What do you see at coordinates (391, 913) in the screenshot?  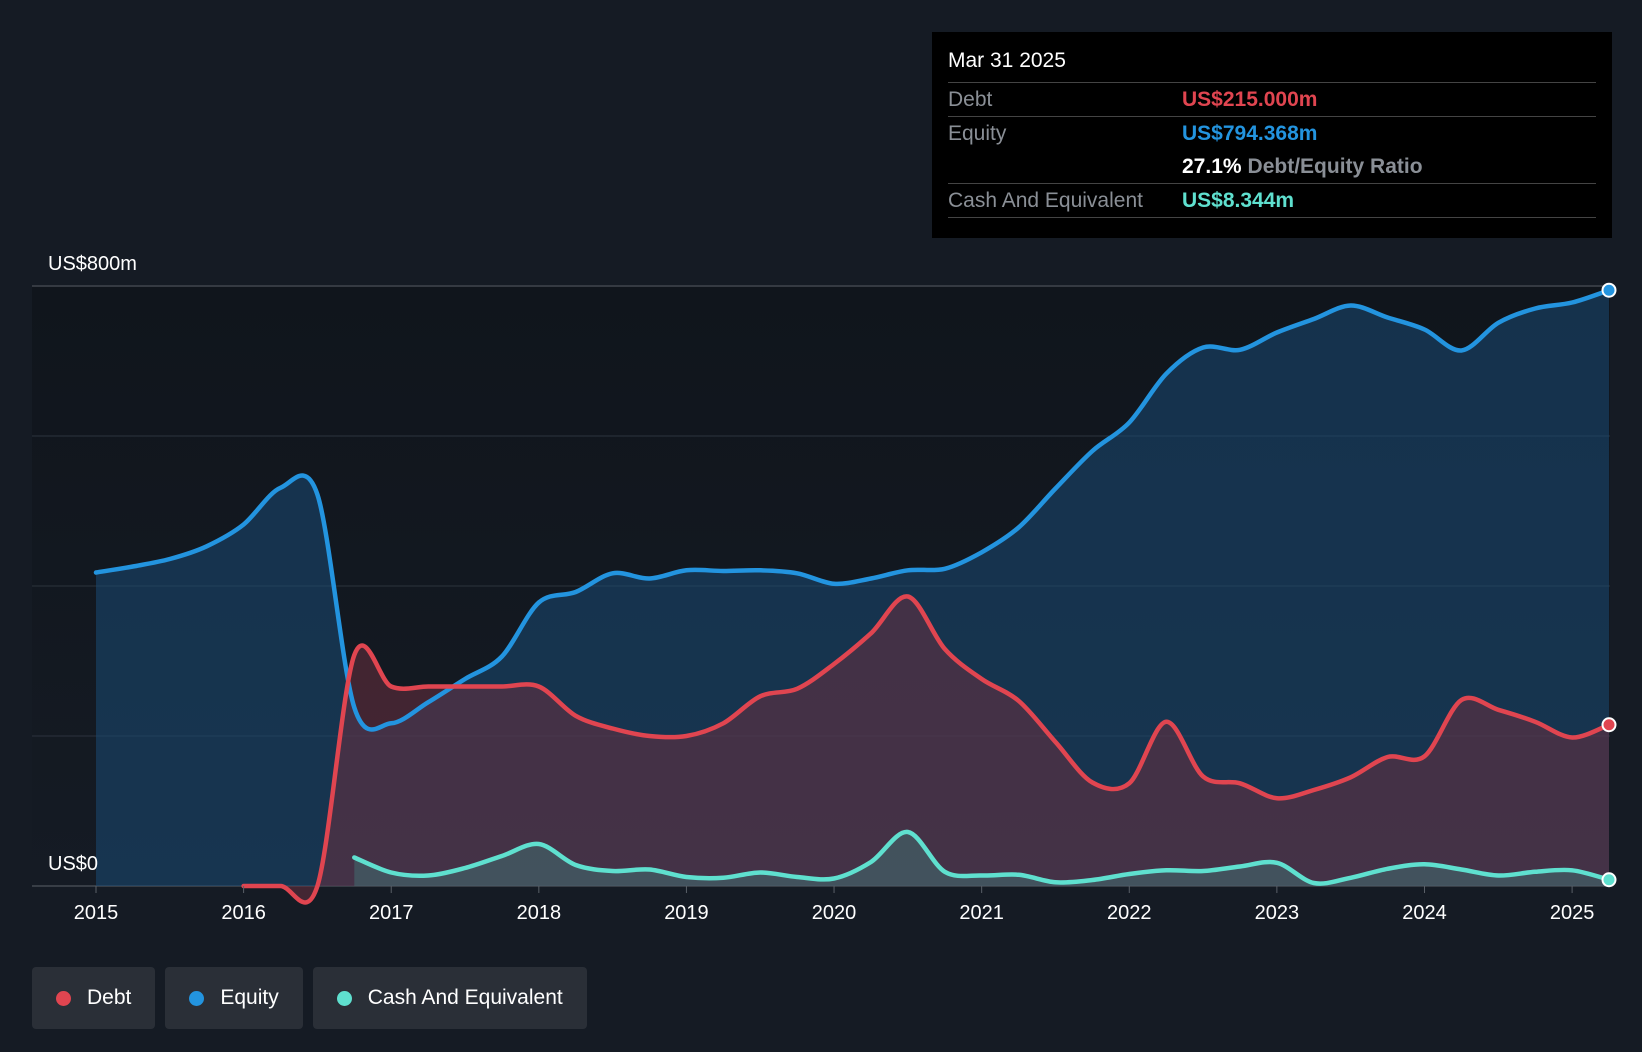 I see `x-tick-label-2017: 2017` at bounding box center [391, 913].